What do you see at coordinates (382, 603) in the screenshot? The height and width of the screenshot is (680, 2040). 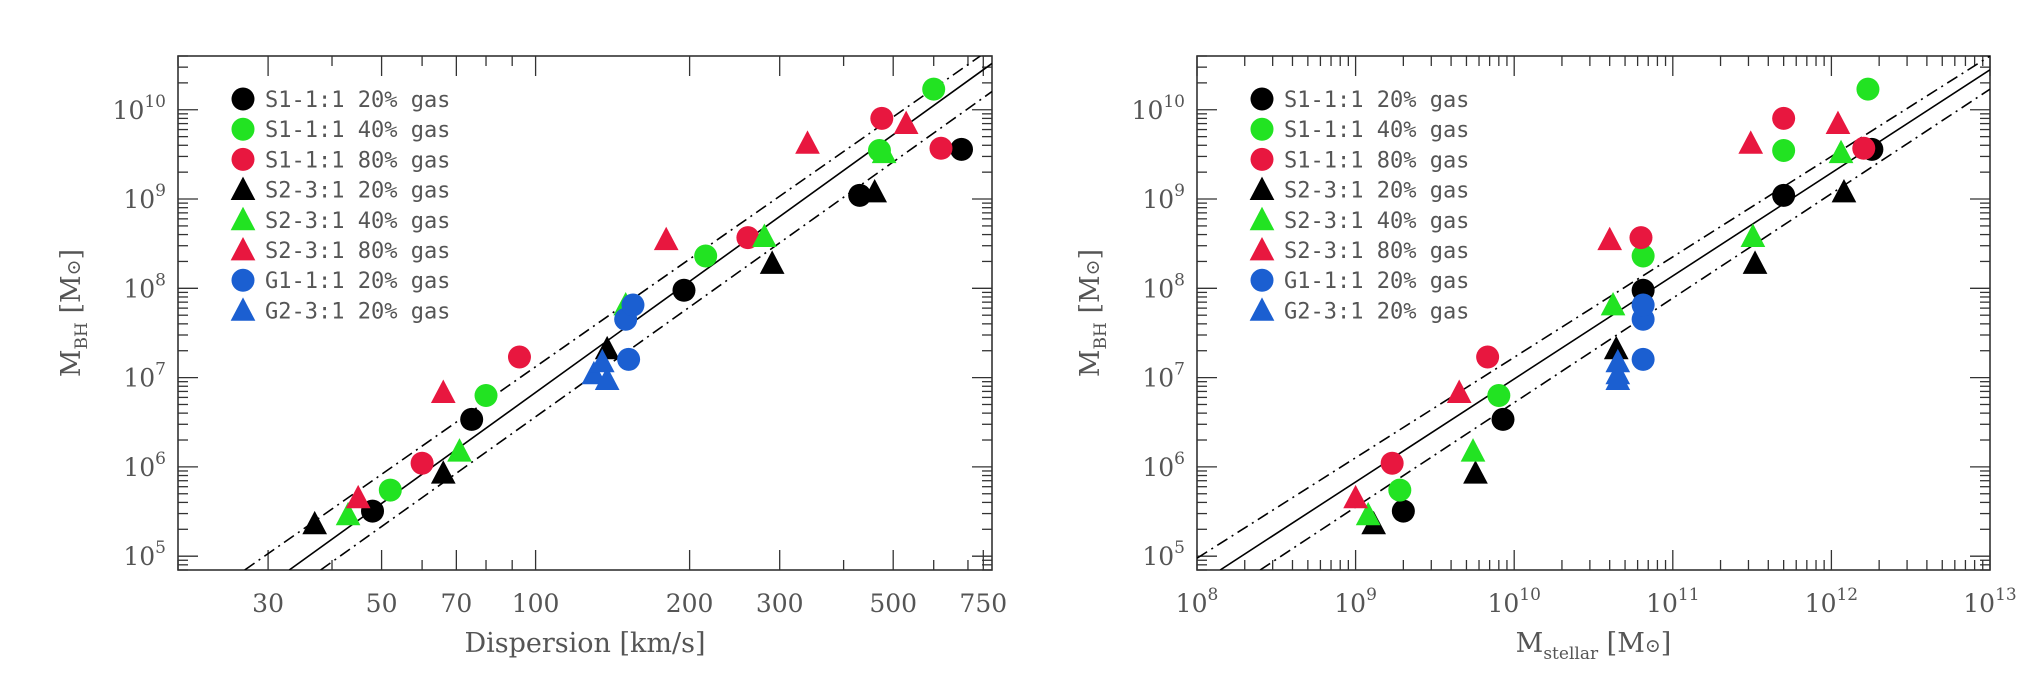 I see `x-tick-label: 50` at bounding box center [382, 603].